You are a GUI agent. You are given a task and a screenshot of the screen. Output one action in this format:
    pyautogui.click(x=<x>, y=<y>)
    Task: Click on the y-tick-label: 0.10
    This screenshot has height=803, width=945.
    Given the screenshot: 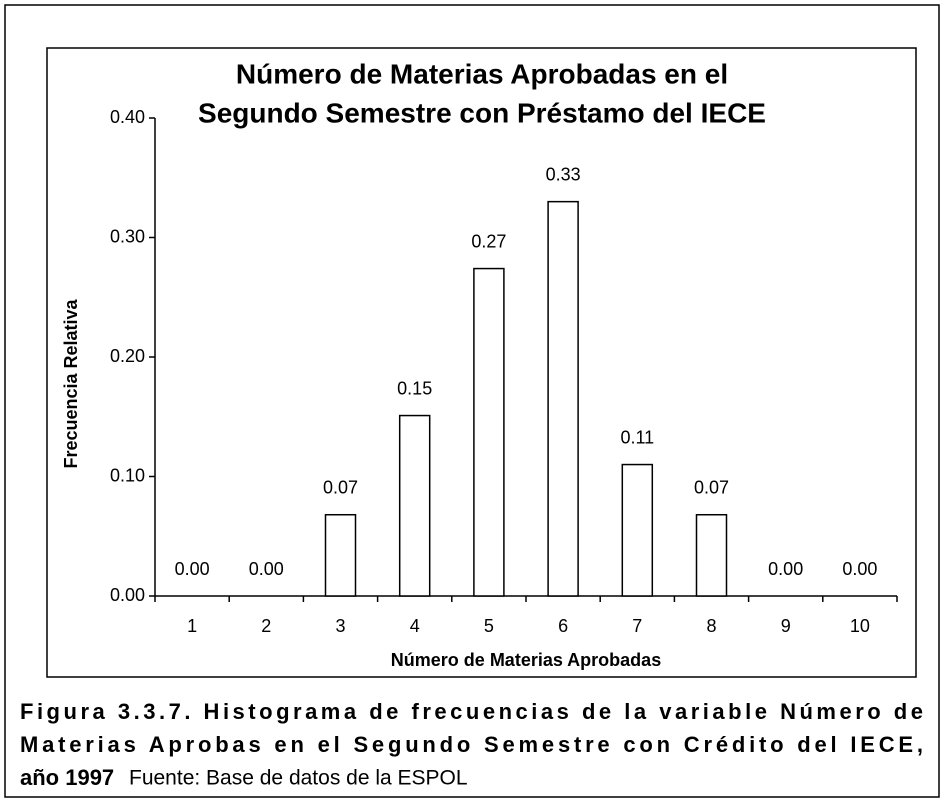 What is the action you would take?
    pyautogui.click(x=127, y=475)
    